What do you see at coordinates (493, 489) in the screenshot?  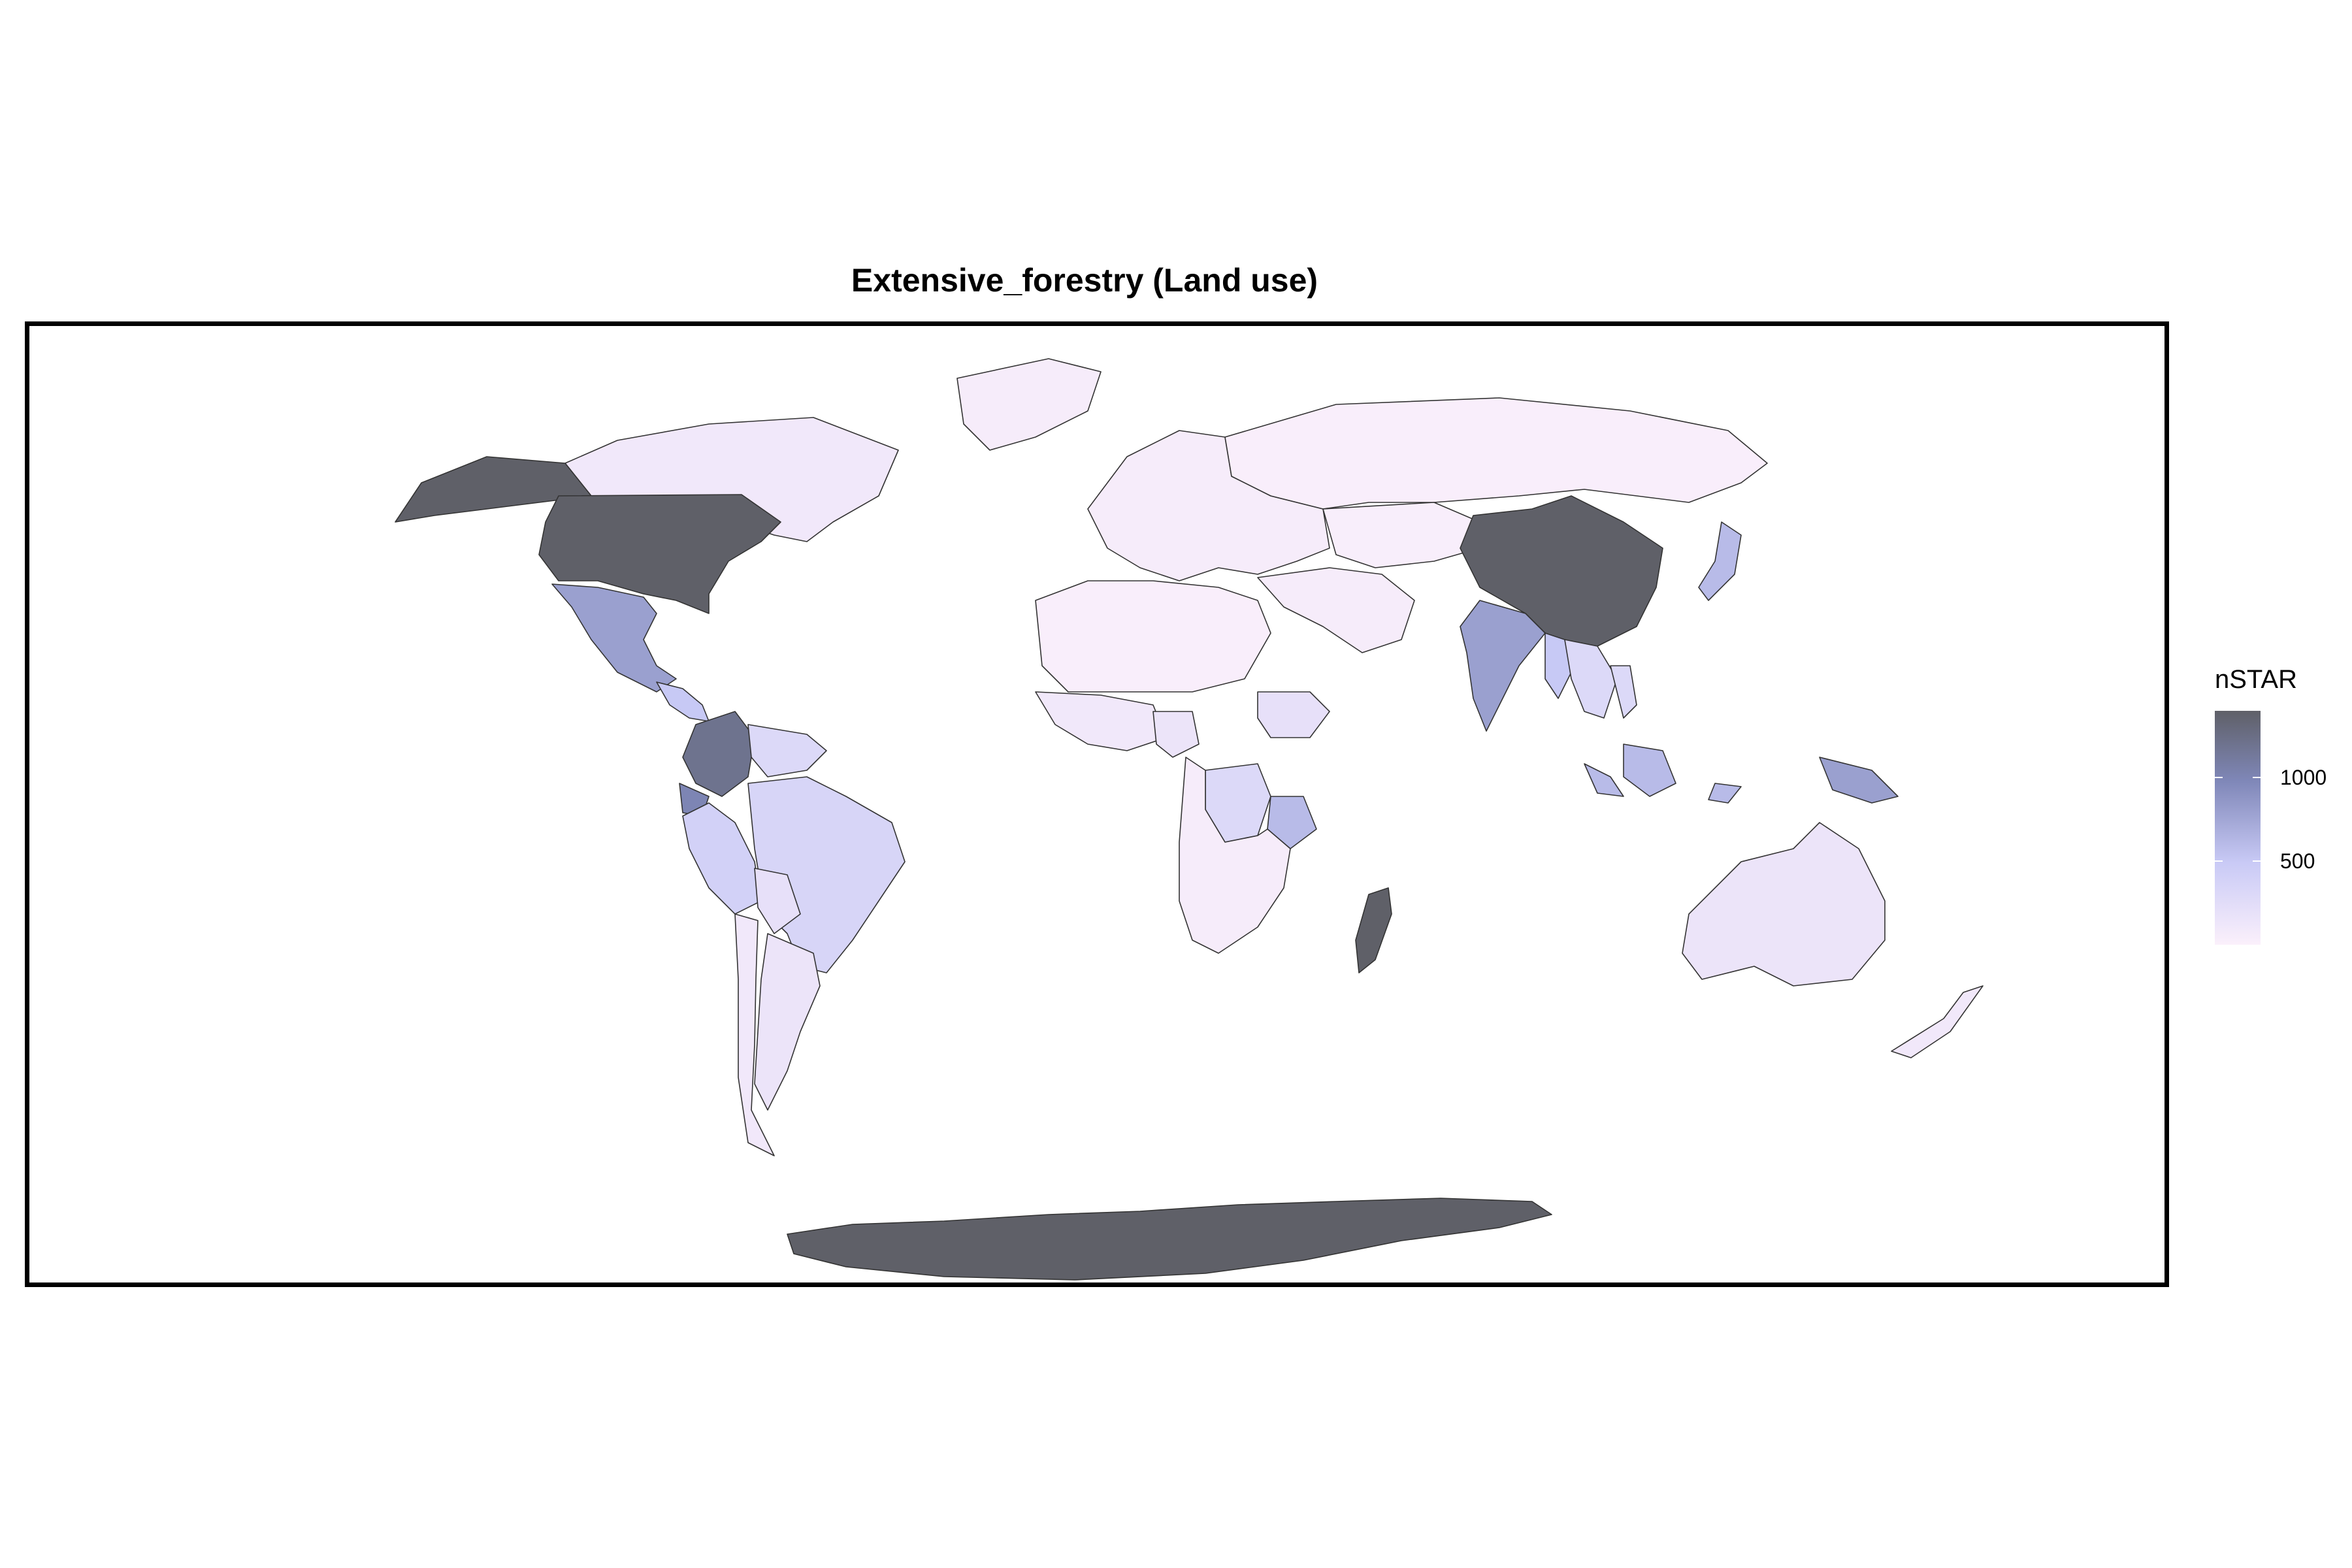 I see `region-alaska-usa` at bounding box center [493, 489].